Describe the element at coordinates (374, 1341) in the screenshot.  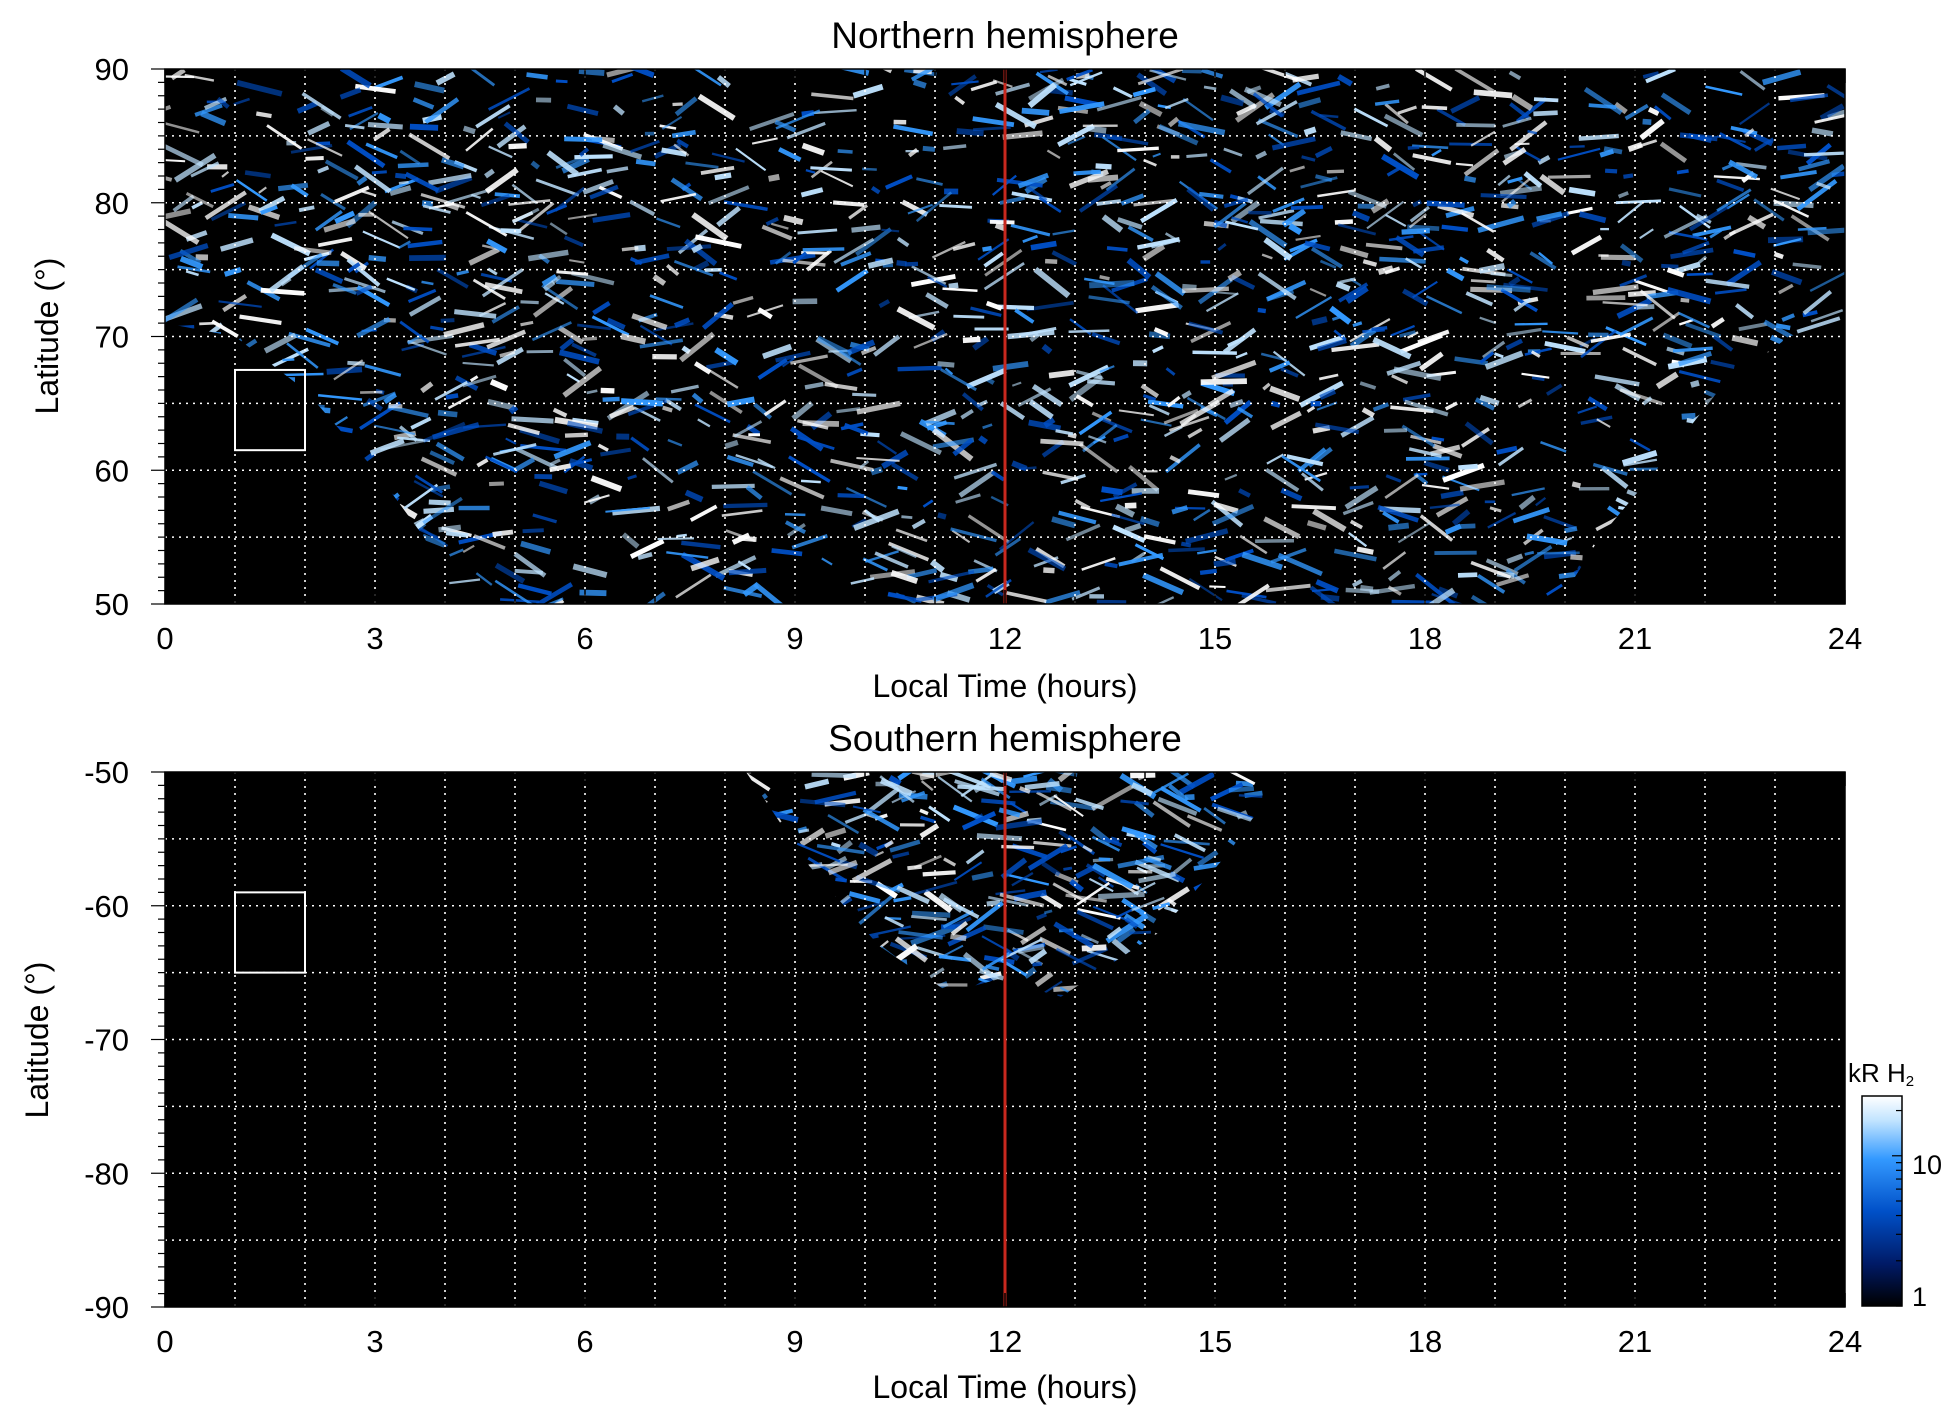
I see `south-xtick-label: 3` at that location.